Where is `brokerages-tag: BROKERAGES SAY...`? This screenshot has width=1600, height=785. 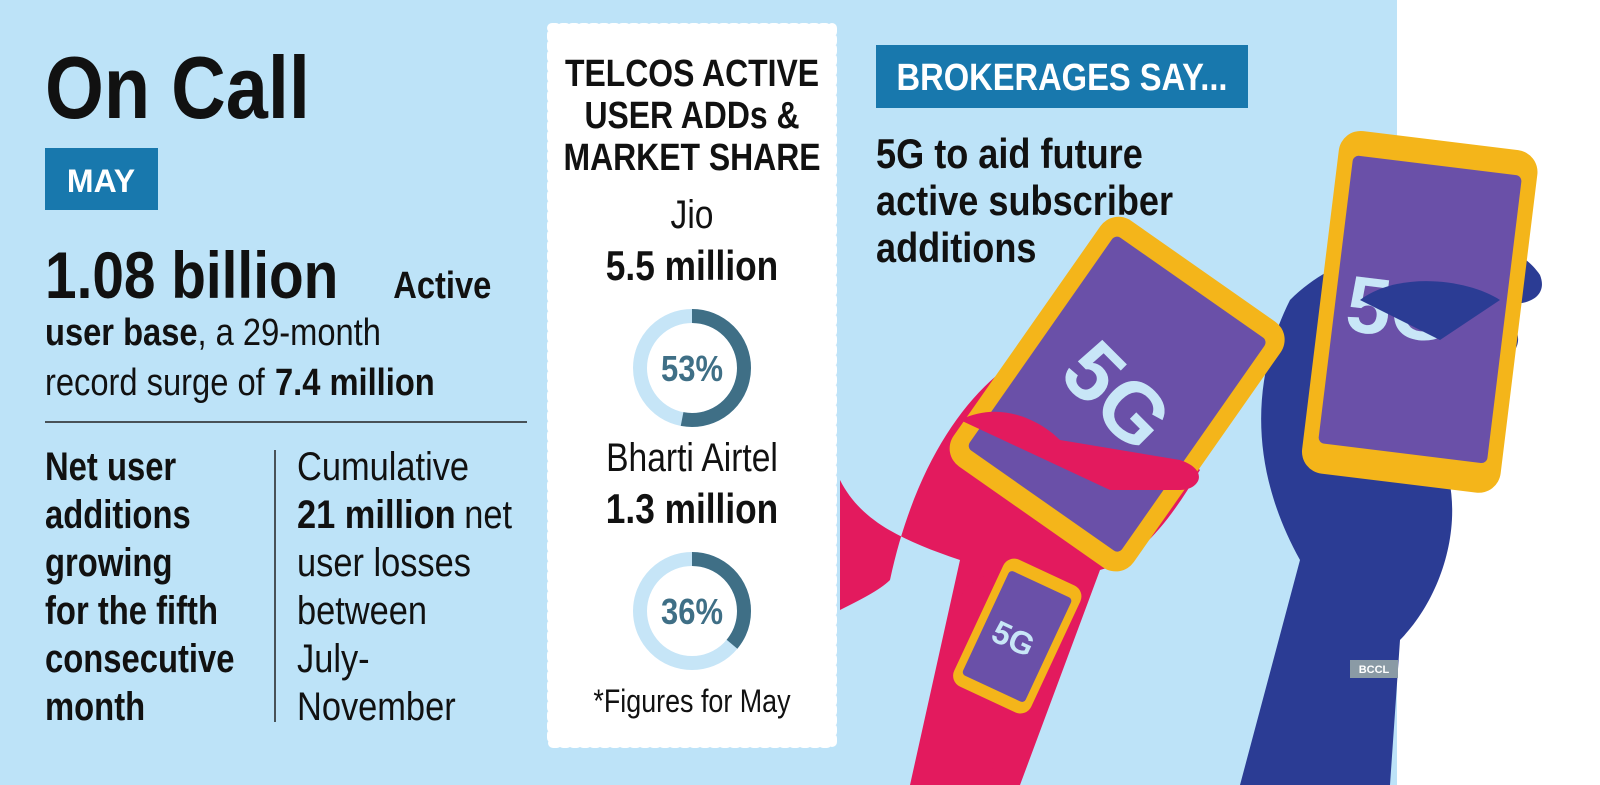 brokerages-tag: BROKERAGES SAY... is located at coordinates (1062, 77).